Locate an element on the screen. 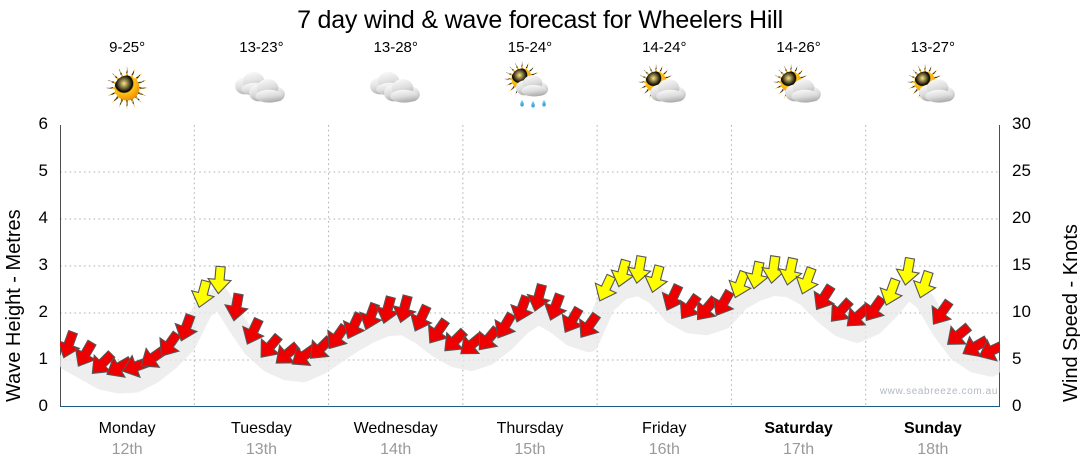 This screenshot has width=1080, height=475. day-header-saturday: 14-26° is located at coordinates (798, 77).